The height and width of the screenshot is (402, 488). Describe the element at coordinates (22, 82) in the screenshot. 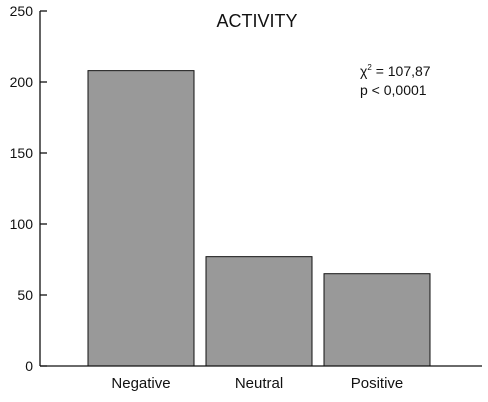

I see `y-tick-label: 200` at that location.